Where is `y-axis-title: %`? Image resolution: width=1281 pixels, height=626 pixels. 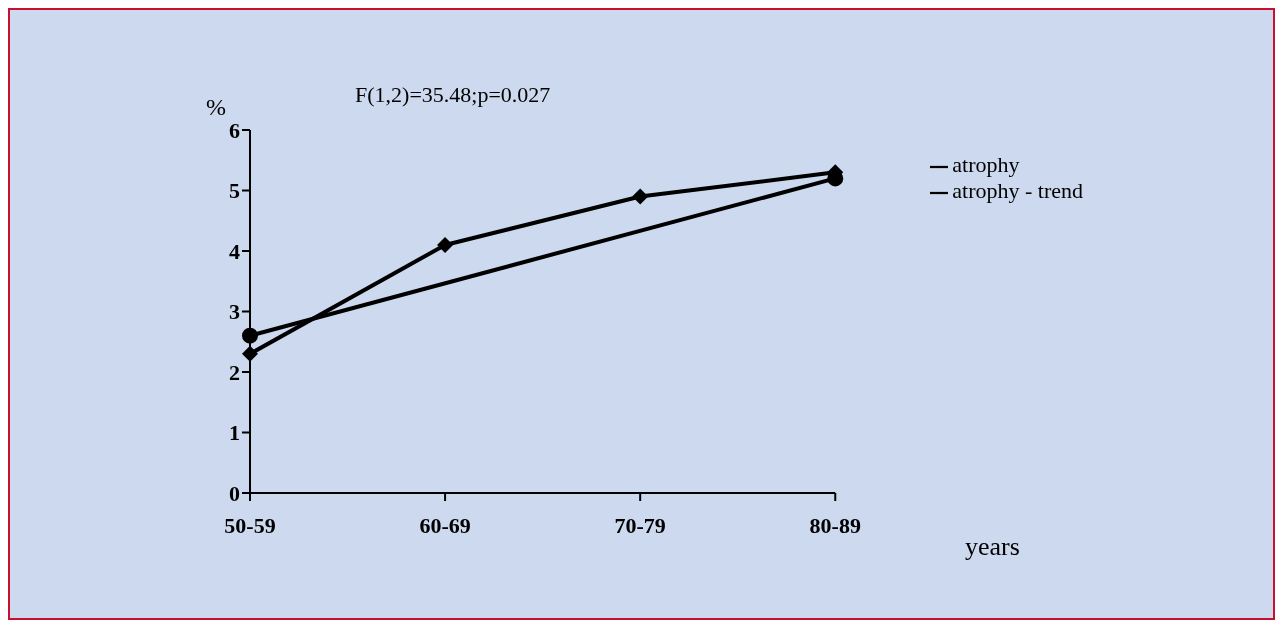 y-axis-title: % is located at coordinates (216, 107).